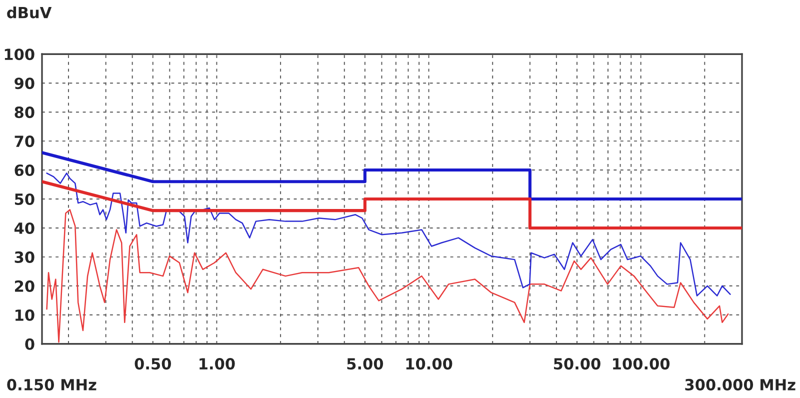  What do you see at coordinates (51, 384) in the screenshot?
I see `text: 0.150 MHz` at bounding box center [51, 384].